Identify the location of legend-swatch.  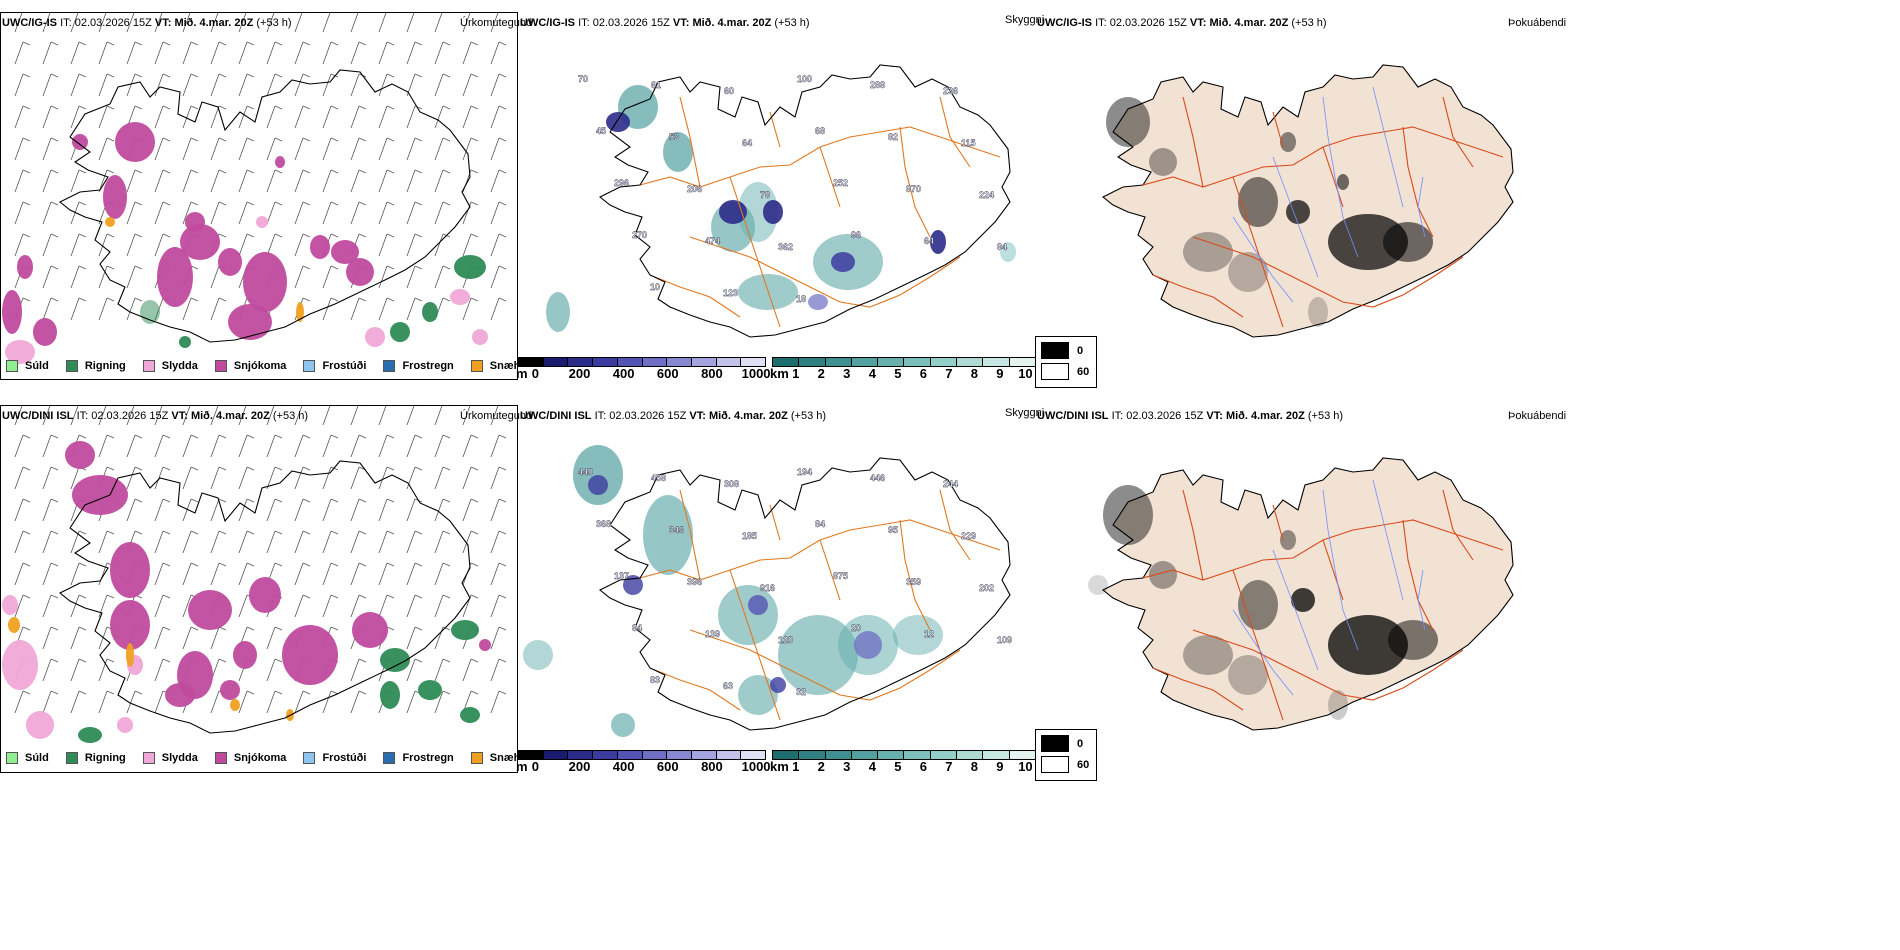
(148, 366).